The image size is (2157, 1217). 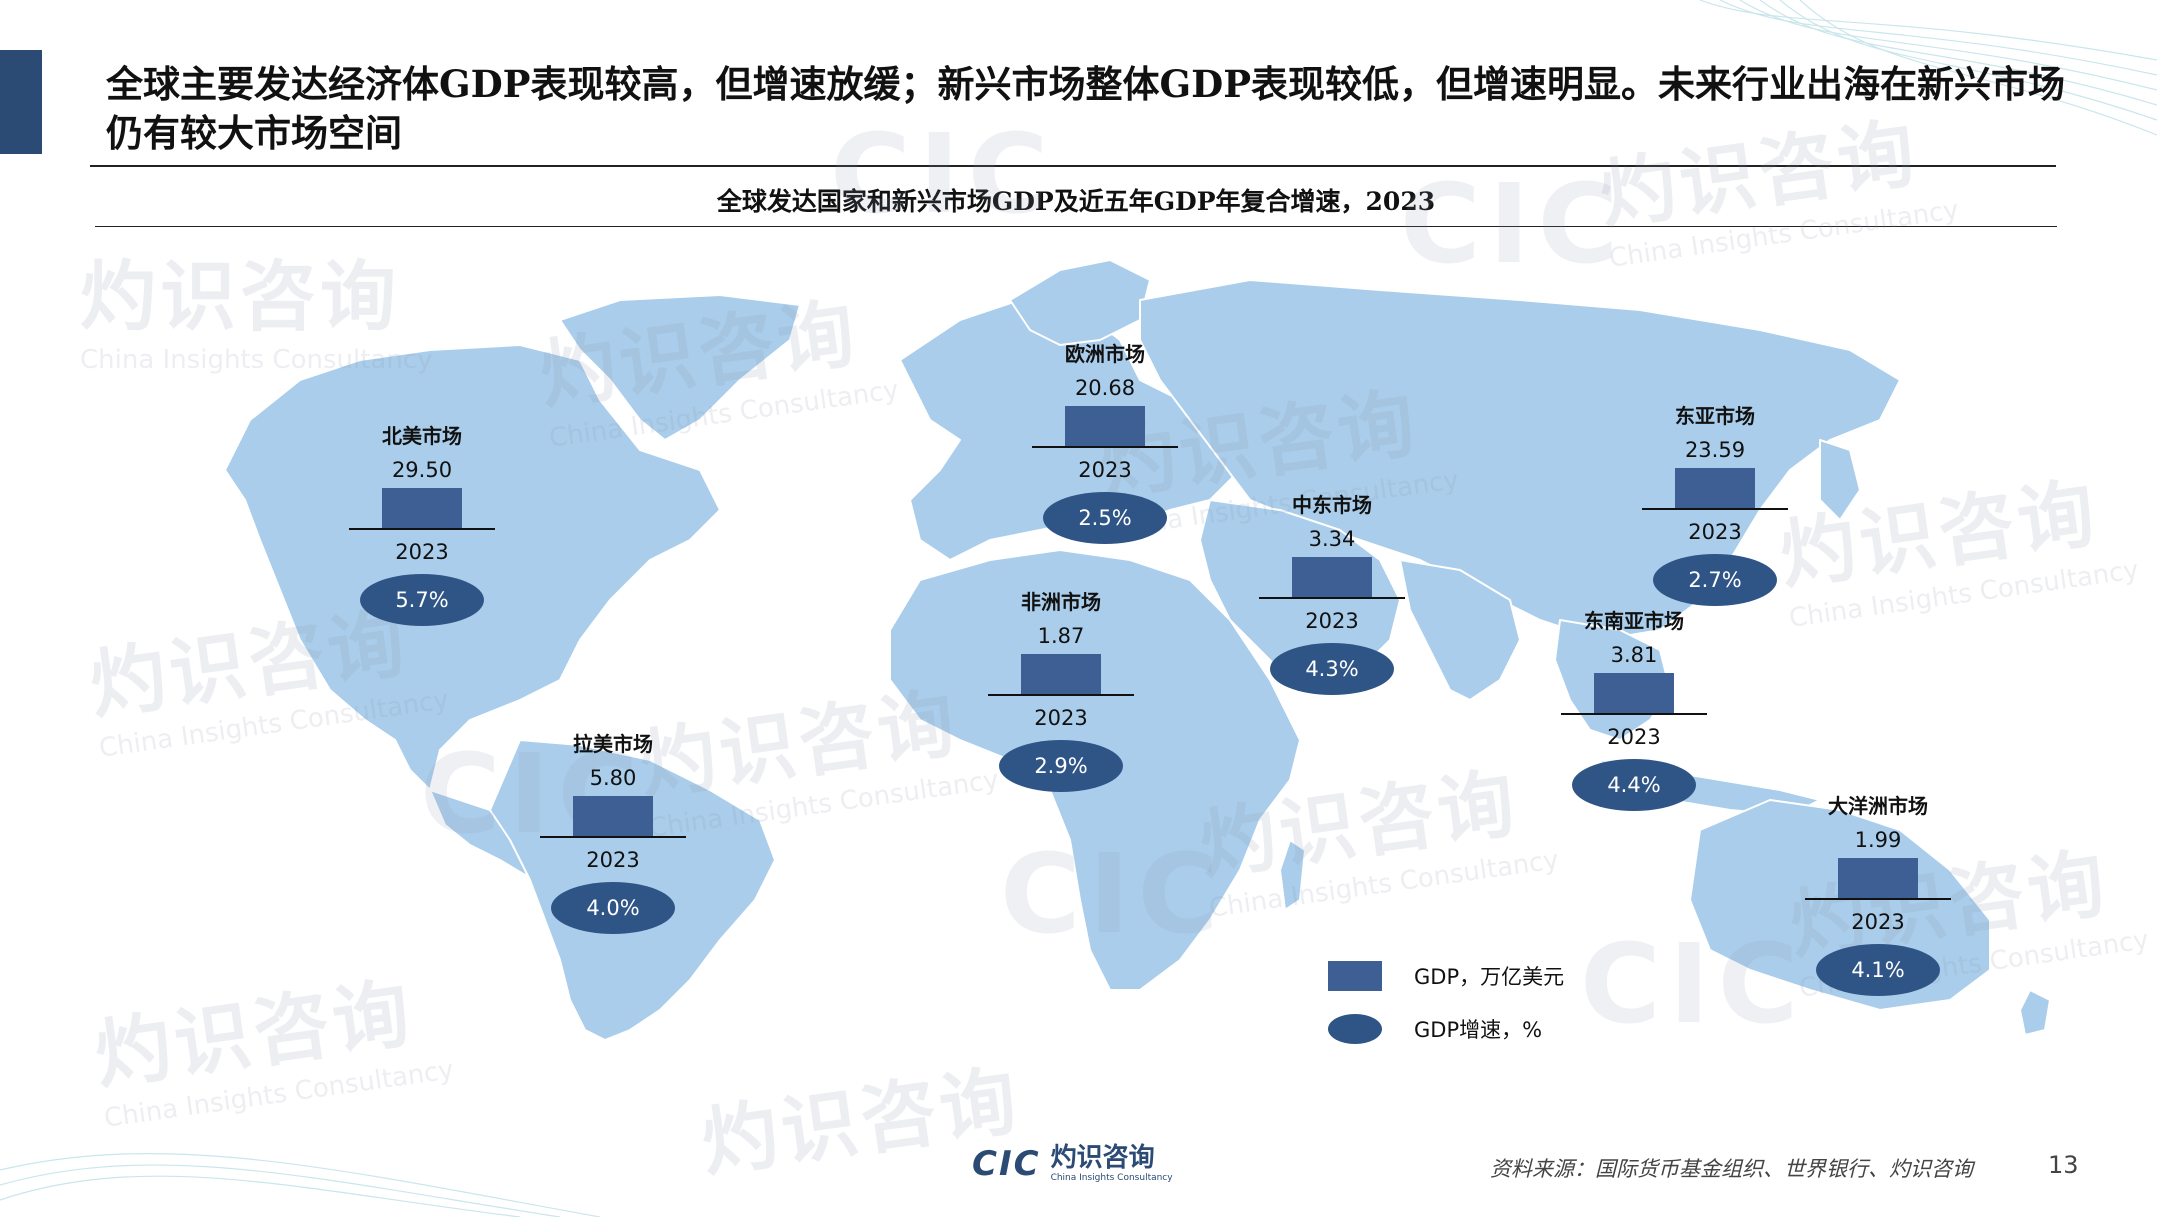 I want to click on map-north-america, so click(x=472, y=567).